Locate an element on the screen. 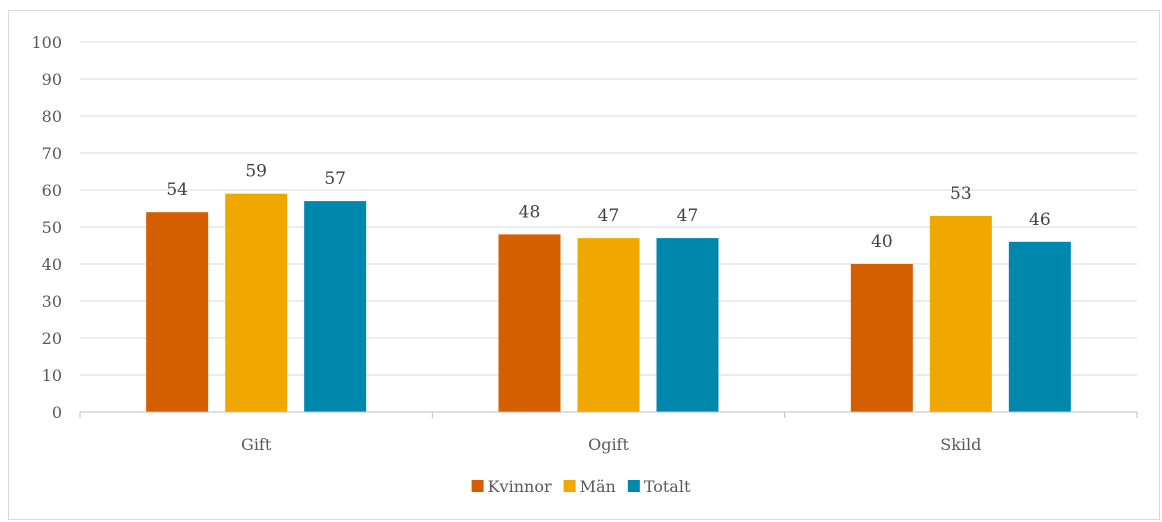 The width and height of the screenshot is (1162, 522). legend-label-kvinnor: Kvinnor is located at coordinates (520, 486).